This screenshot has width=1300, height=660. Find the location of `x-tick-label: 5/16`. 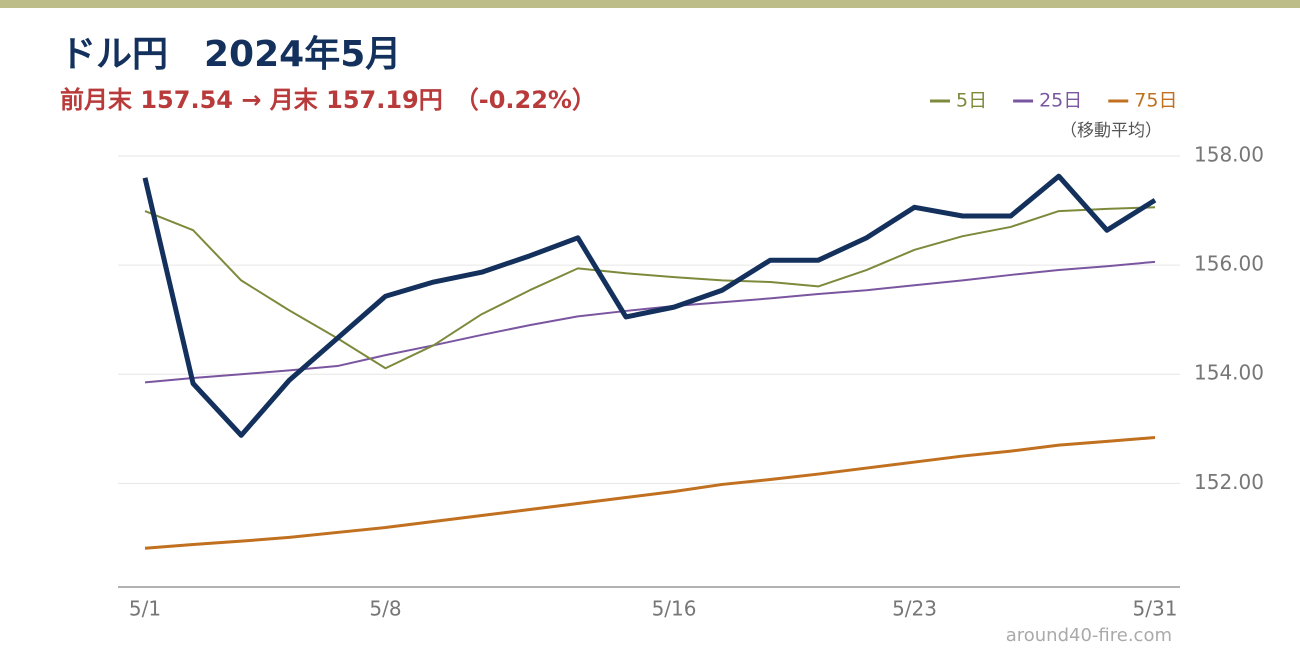

x-tick-label: 5/16 is located at coordinates (674, 609).